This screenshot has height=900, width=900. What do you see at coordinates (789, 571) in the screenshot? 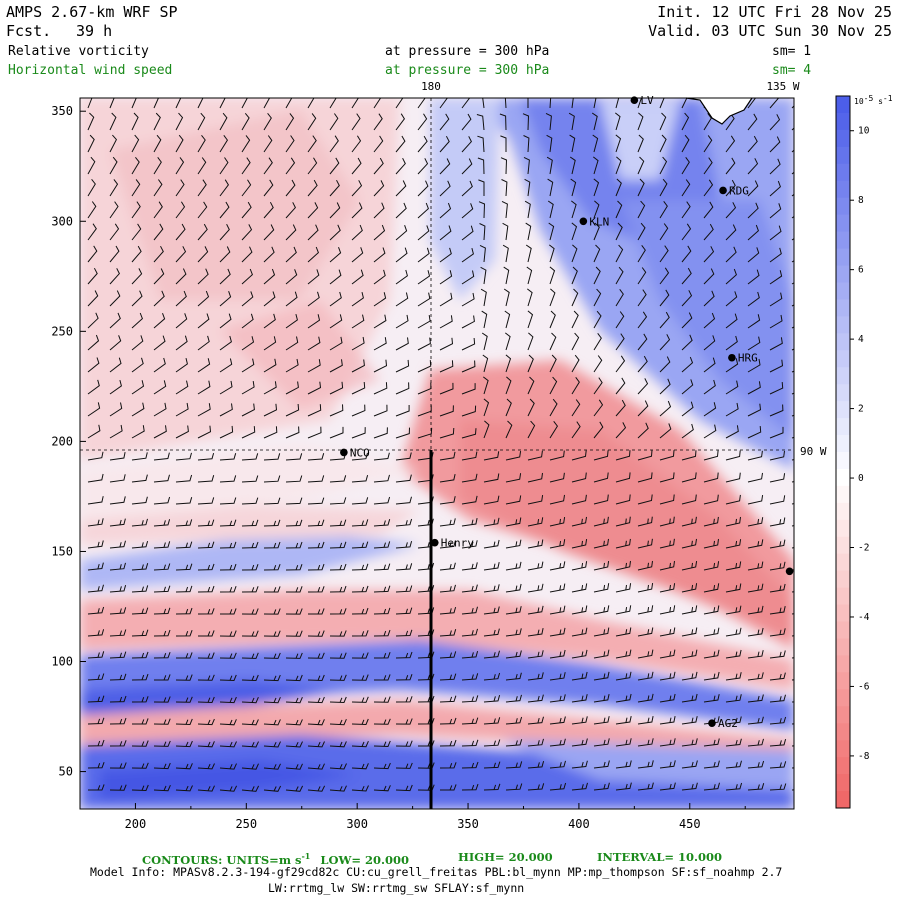
I see `station-marker` at bounding box center [789, 571].